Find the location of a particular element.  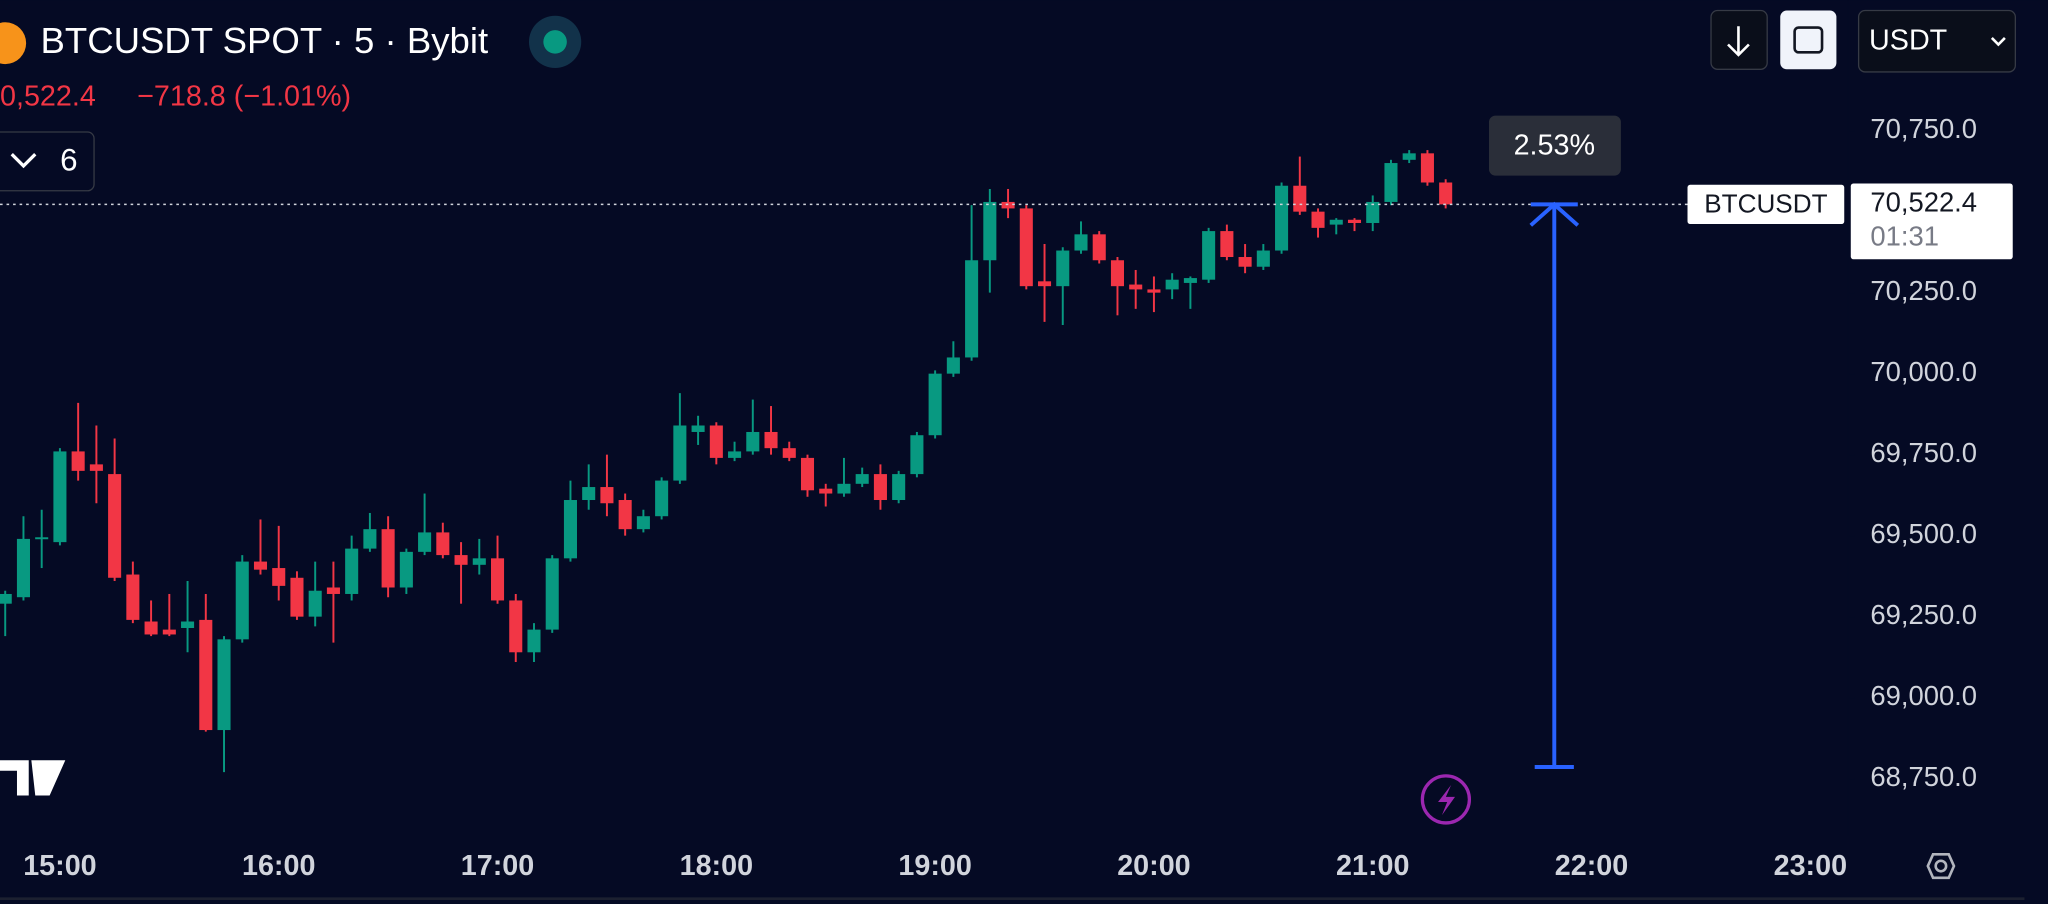

currency-select is located at coordinates (1936, 41).